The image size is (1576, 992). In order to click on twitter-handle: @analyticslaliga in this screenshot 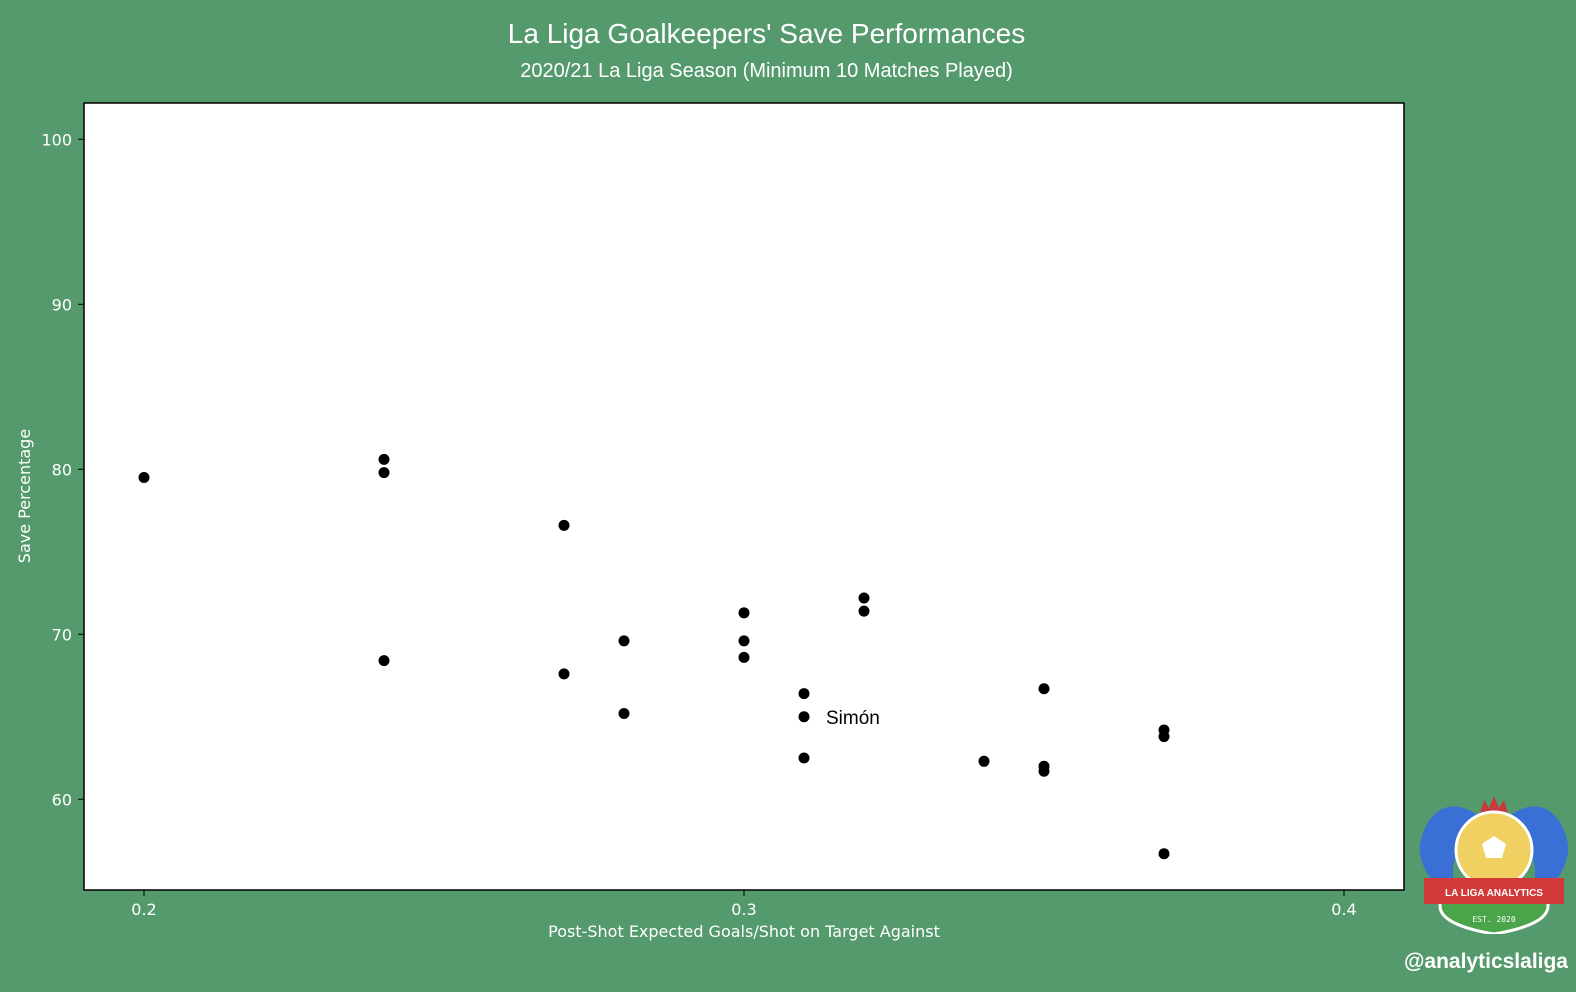, I will do `click(1485, 961)`.